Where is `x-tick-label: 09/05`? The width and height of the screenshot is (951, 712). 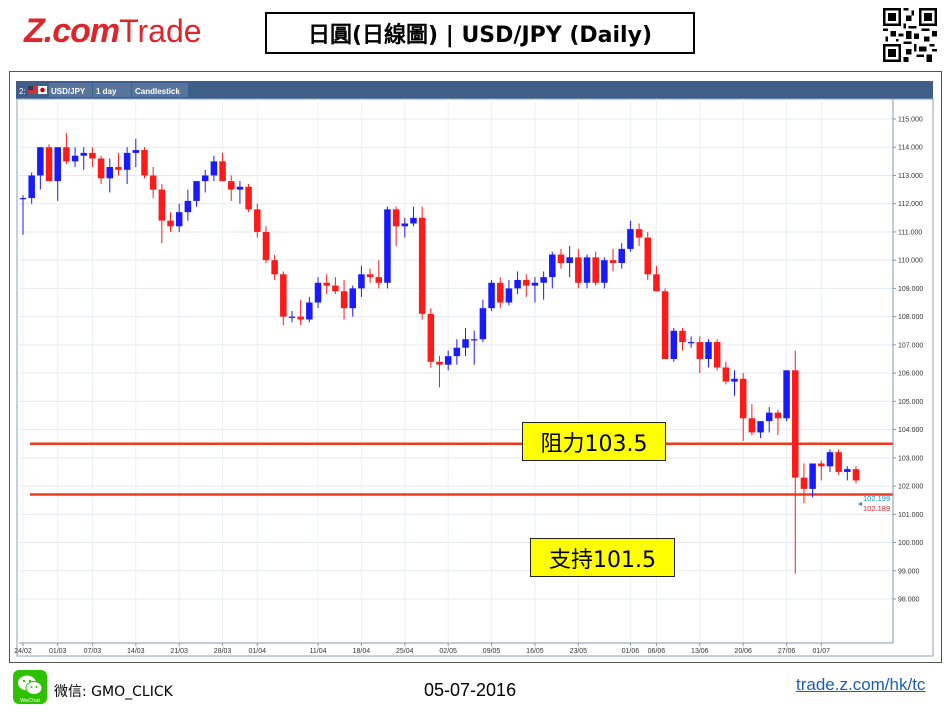
x-tick-label: 09/05 is located at coordinates (492, 651).